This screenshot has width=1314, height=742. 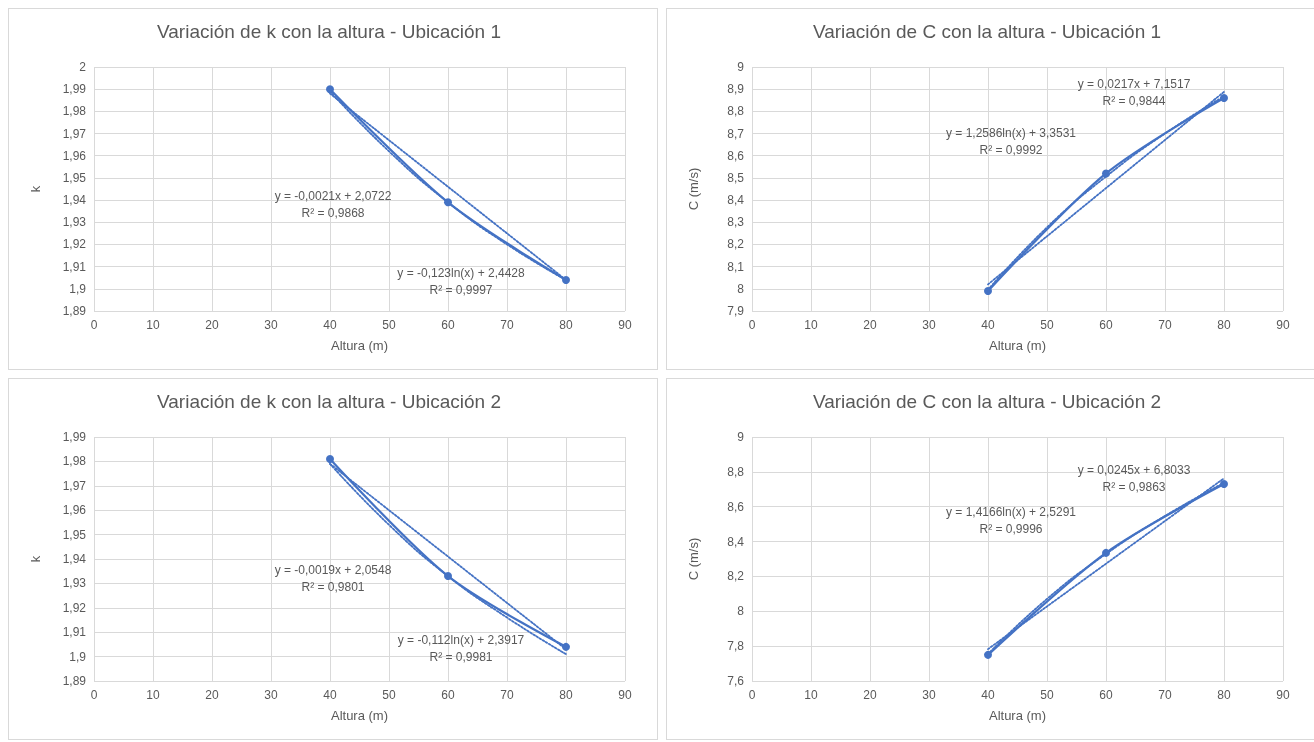 What do you see at coordinates (741, 67) in the screenshot?
I see `y-tick-label: 9` at bounding box center [741, 67].